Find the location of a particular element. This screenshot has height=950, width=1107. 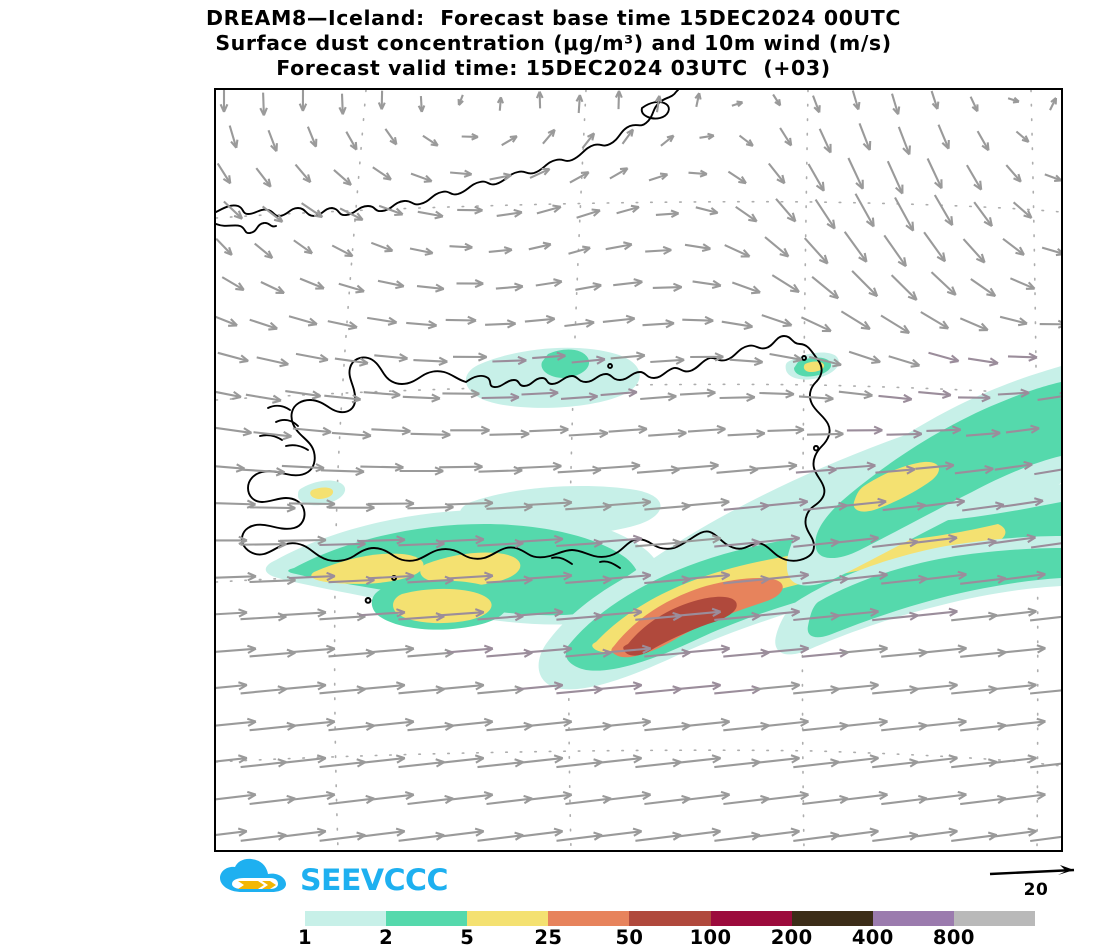

seevccc-logo-svg: SEEVCCC is located at coordinates (334, 877).